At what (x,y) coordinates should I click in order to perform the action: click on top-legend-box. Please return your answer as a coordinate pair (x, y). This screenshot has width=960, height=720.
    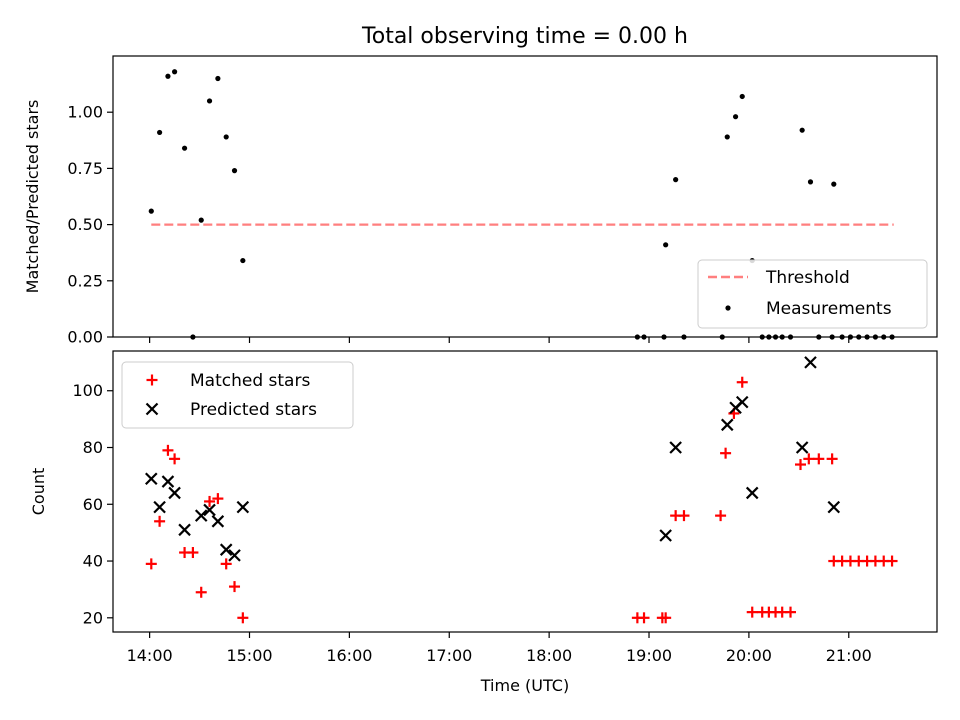
    Looking at the image, I should click on (812, 294).